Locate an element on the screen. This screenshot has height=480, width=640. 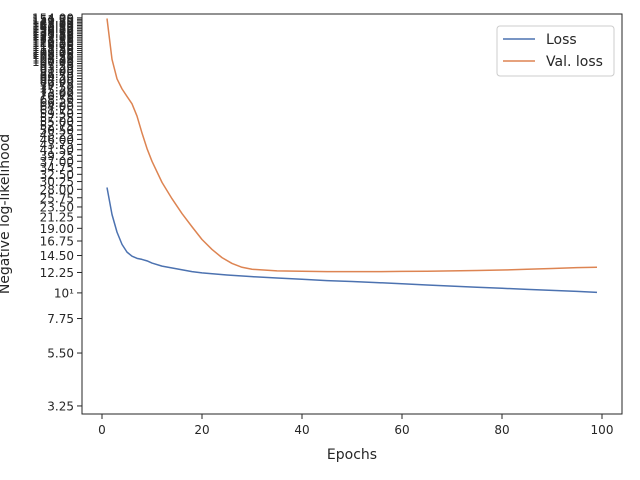
y-tick-label: 97.75 is located at coordinates (57, 64).